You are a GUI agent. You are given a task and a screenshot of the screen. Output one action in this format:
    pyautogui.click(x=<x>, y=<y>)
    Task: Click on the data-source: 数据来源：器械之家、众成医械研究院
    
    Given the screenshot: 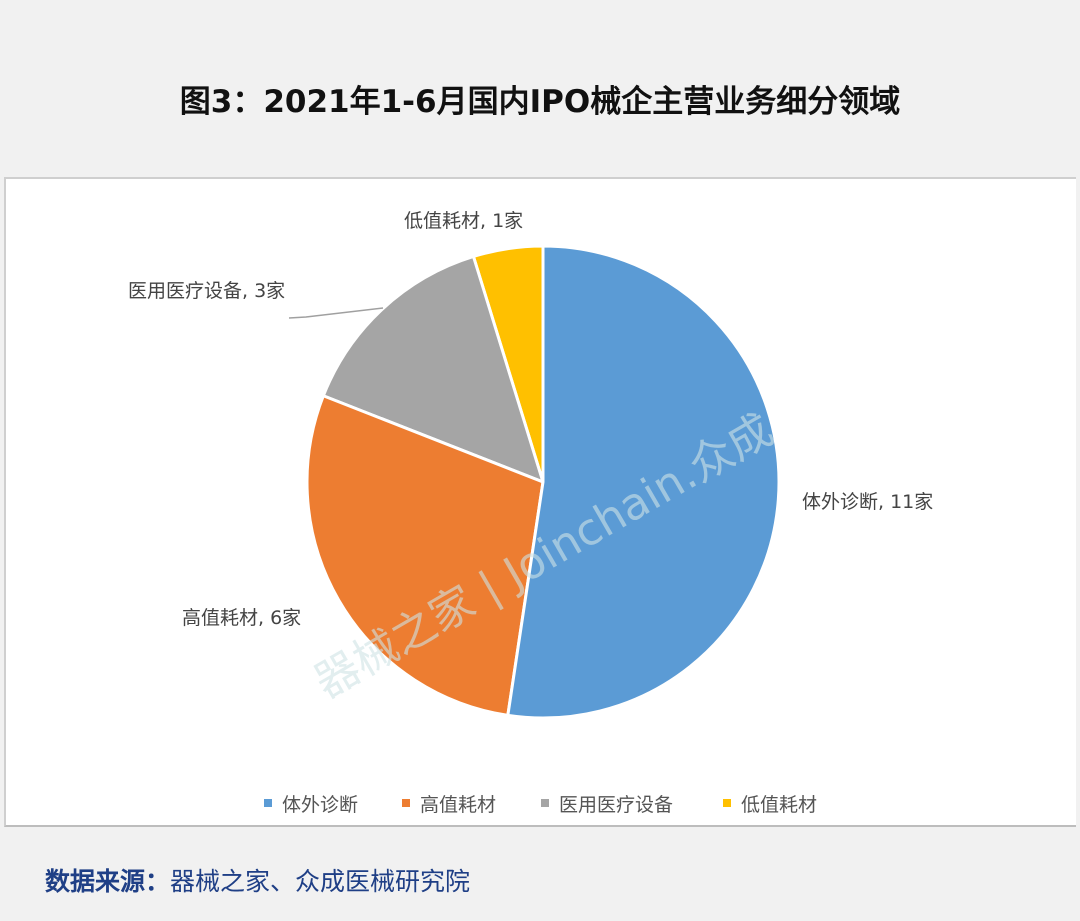 What is the action you would take?
    pyautogui.click(x=257, y=880)
    